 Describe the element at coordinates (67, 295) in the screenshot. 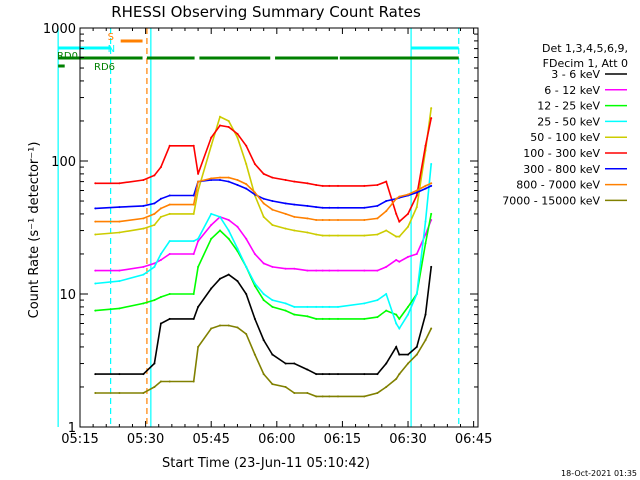

I see `y-tick-label: 10` at that location.